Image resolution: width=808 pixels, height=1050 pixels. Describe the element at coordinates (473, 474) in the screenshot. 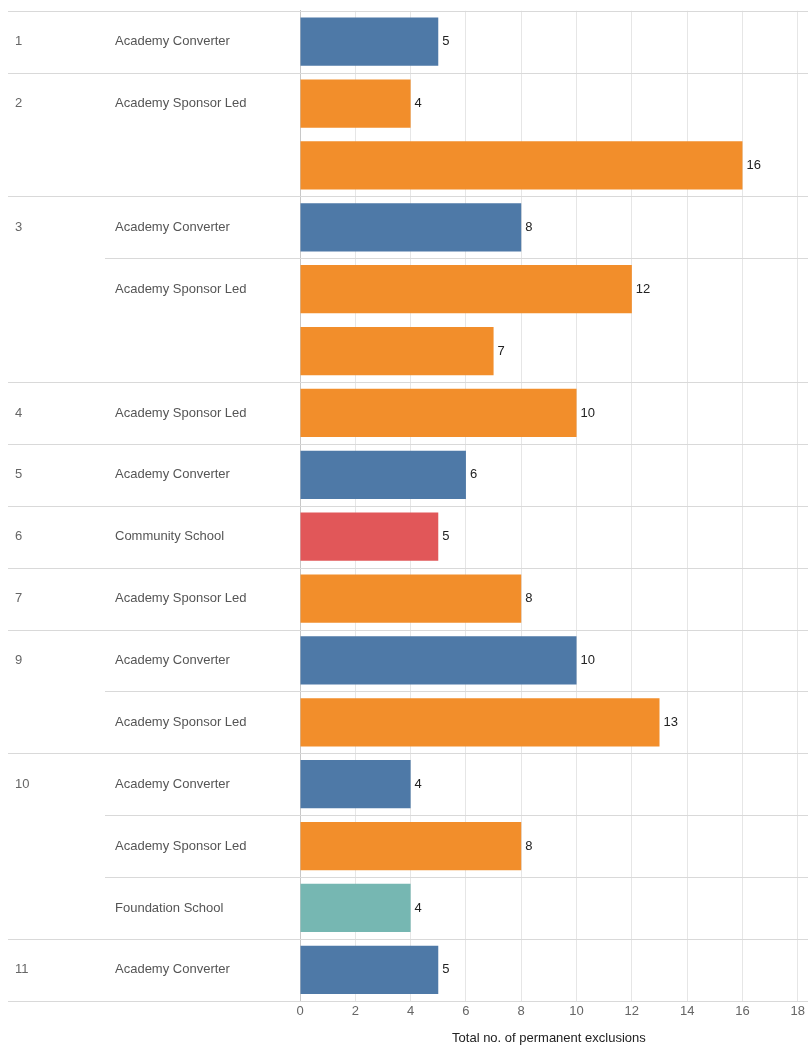

I see `data-label: 6` at that location.